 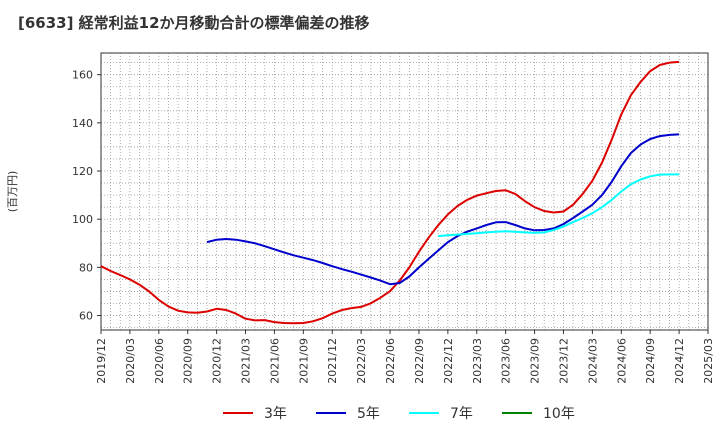 What do you see at coordinates (592, 361) in the screenshot?
I see `x-tick-label: 2024/03` at bounding box center [592, 361].